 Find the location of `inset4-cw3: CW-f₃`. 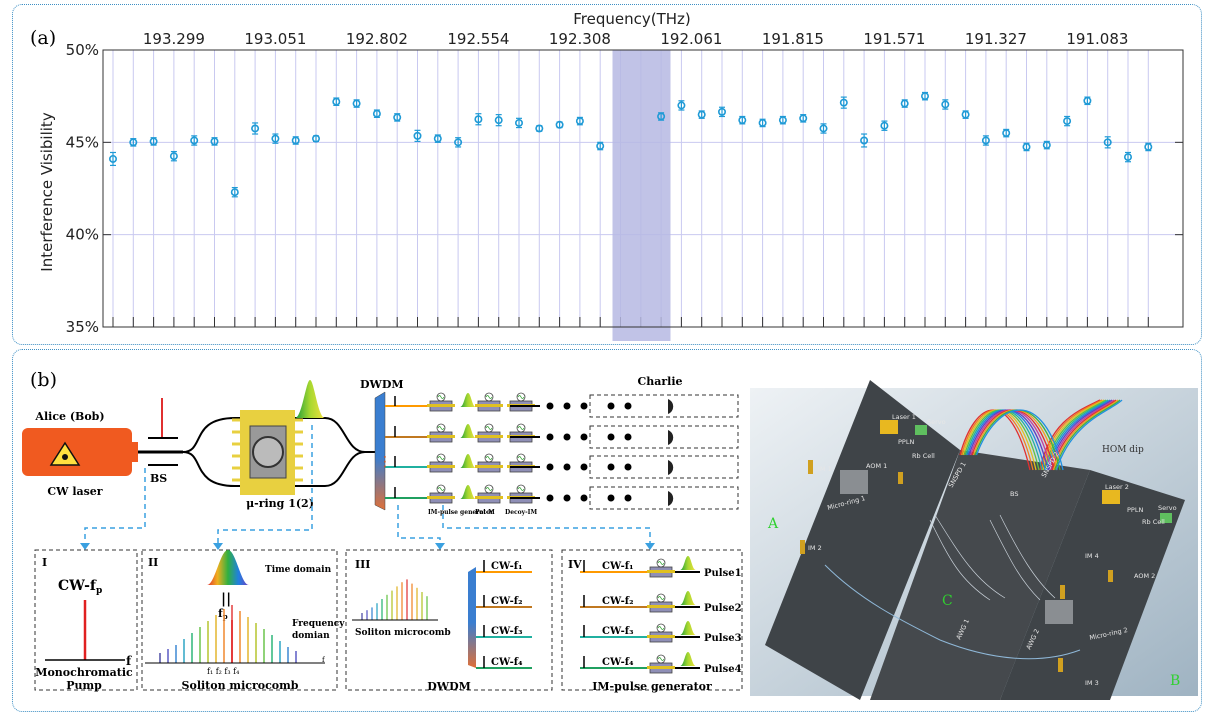

inset4-cw3: CW-f₃ is located at coordinates (617, 631).